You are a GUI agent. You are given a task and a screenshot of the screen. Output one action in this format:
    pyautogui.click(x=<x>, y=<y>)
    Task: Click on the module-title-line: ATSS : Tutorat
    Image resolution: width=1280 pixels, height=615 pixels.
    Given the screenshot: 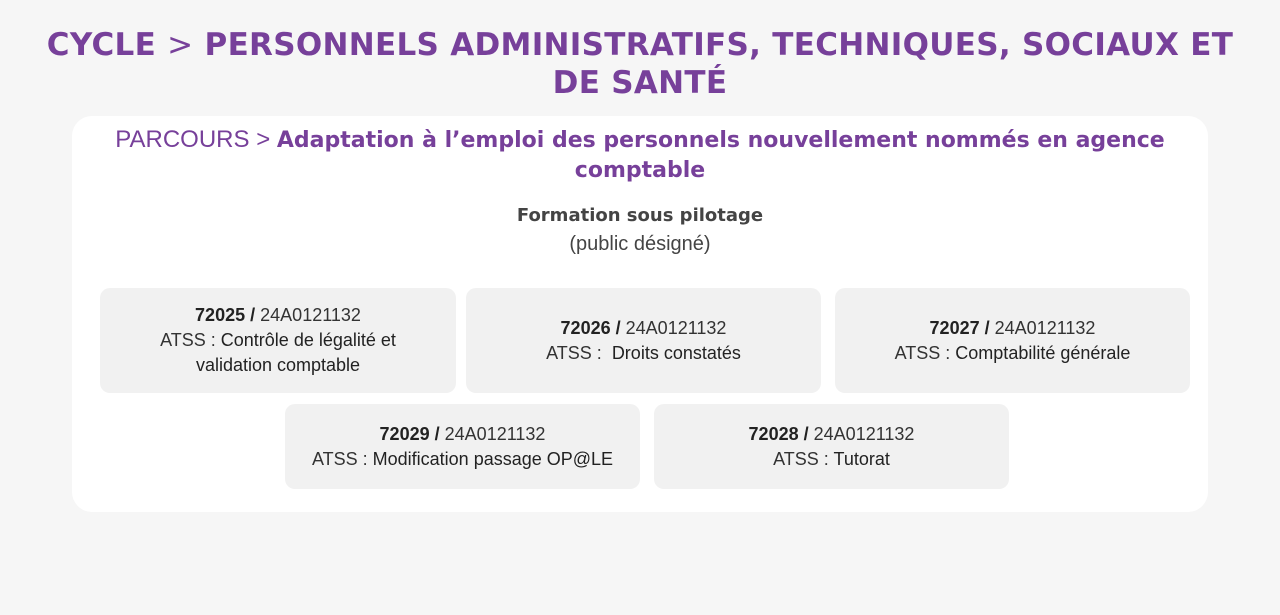 What is the action you would take?
    pyautogui.click(x=831, y=459)
    